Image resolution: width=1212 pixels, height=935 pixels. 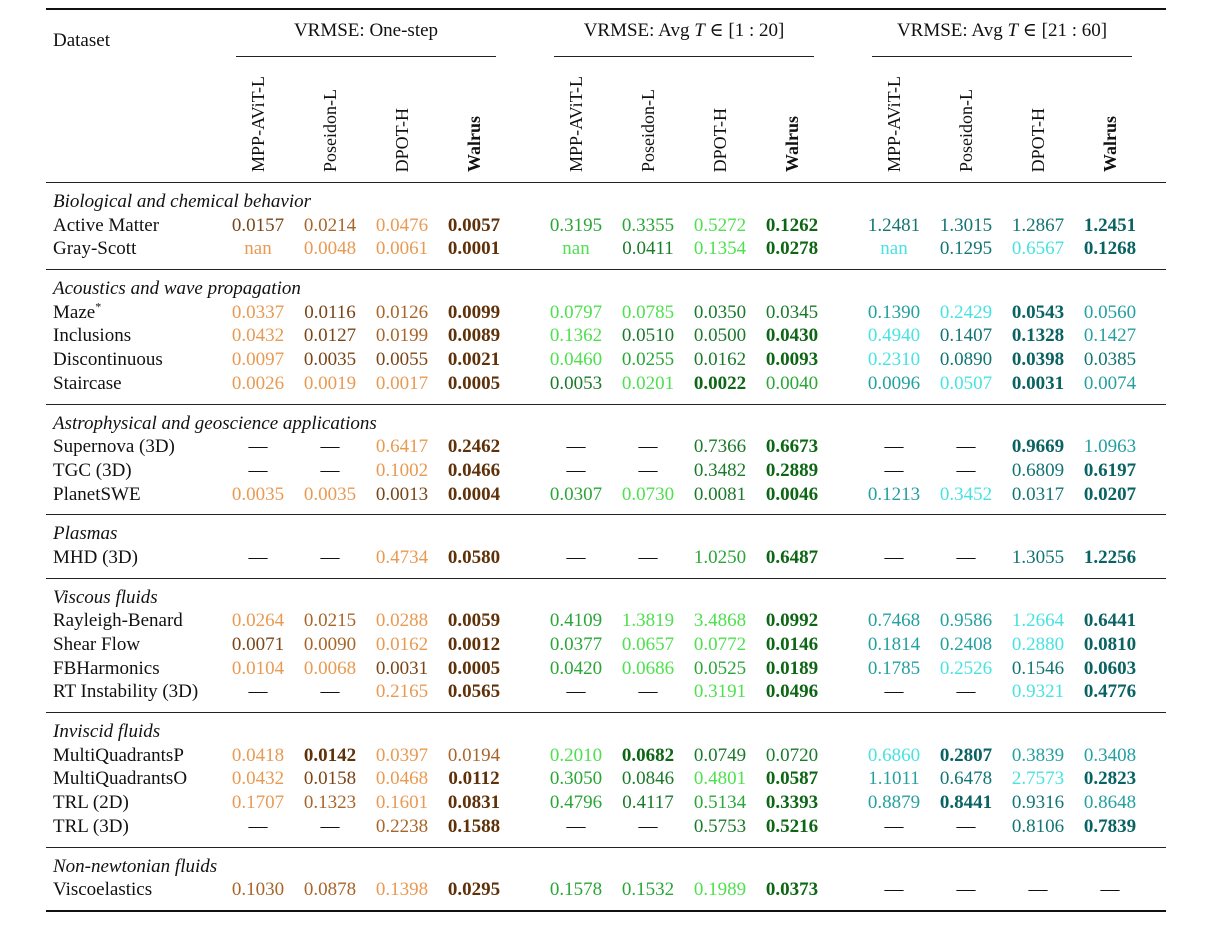 I want to click on value-cell-one-step-walrus: 0.1588, so click(x=474, y=826).